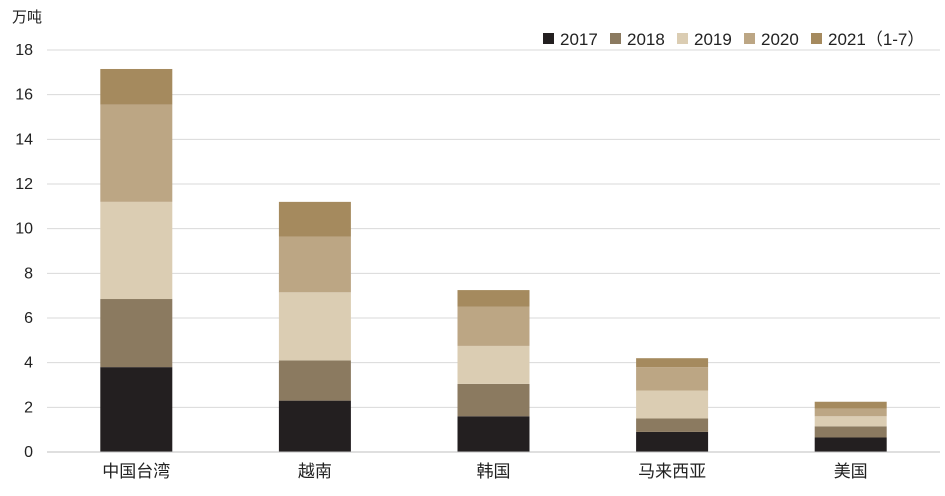 The height and width of the screenshot is (496, 945). I want to click on x-tick-label: 美国, so click(851, 471).